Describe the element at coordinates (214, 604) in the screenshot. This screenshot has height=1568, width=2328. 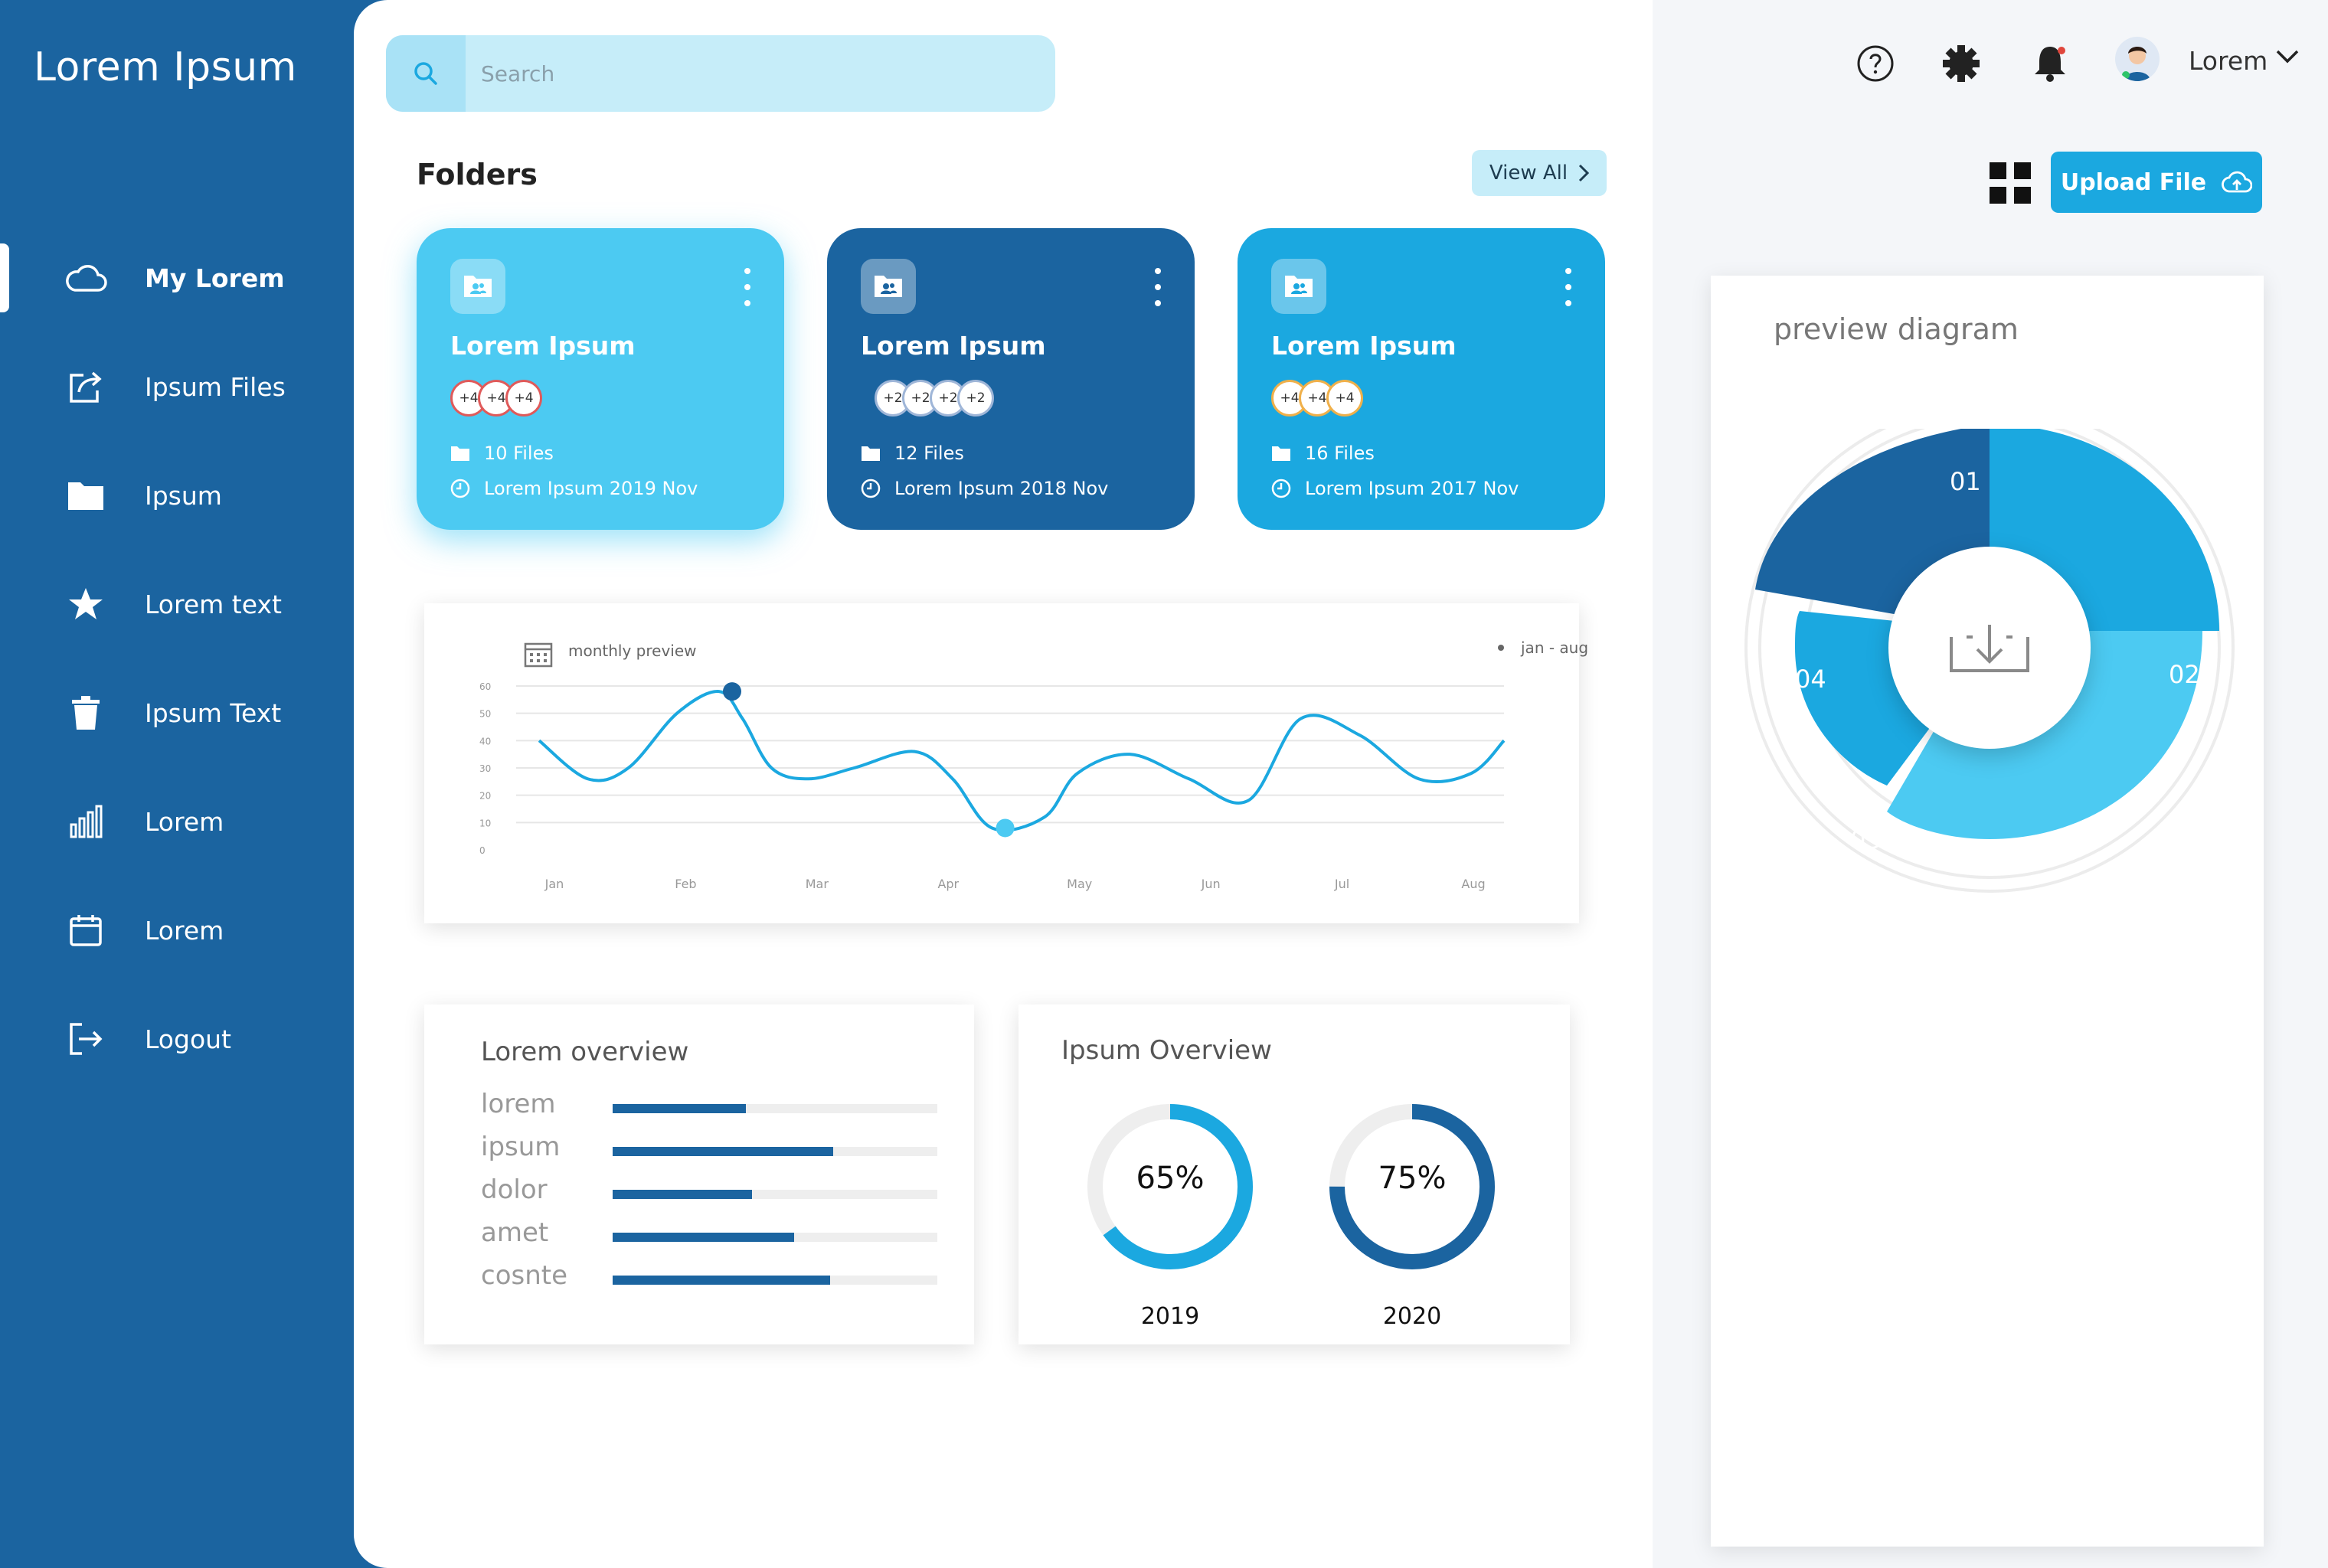
I see `sidebar-item-label: Lorem text` at that location.